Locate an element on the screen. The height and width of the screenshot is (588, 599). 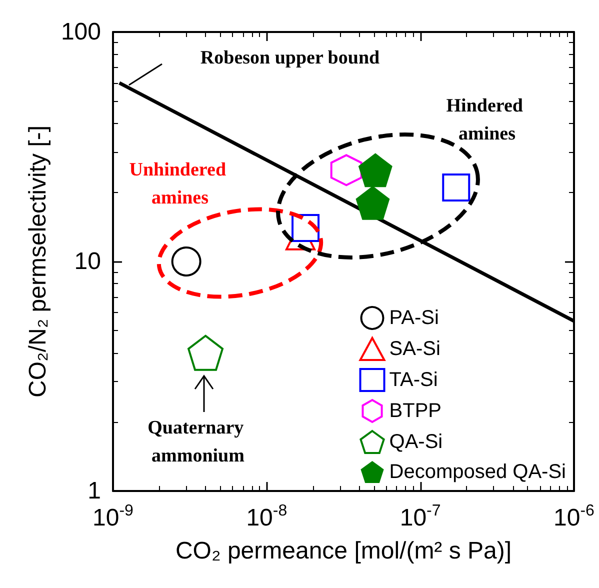
annotation: Hindered amines is located at coordinates (487, 120).